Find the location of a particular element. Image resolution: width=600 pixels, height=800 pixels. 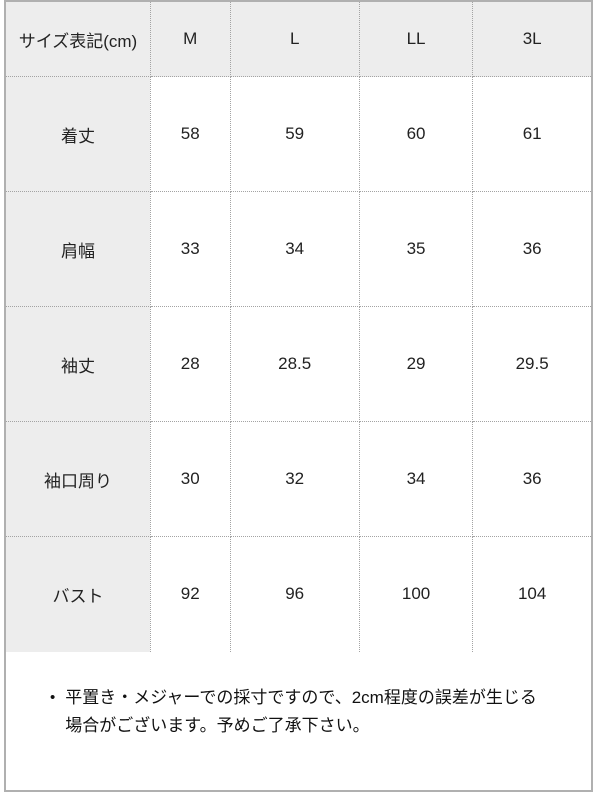

cell-value: 33 is located at coordinates (190, 249).